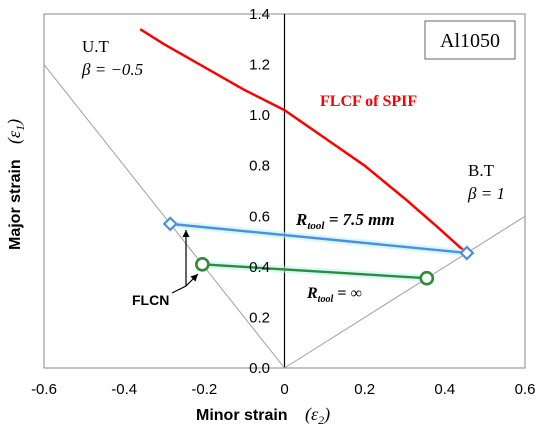  Describe the element at coordinates (259, 368) in the screenshot. I see `y-tick-label-0: 0.0` at that location.